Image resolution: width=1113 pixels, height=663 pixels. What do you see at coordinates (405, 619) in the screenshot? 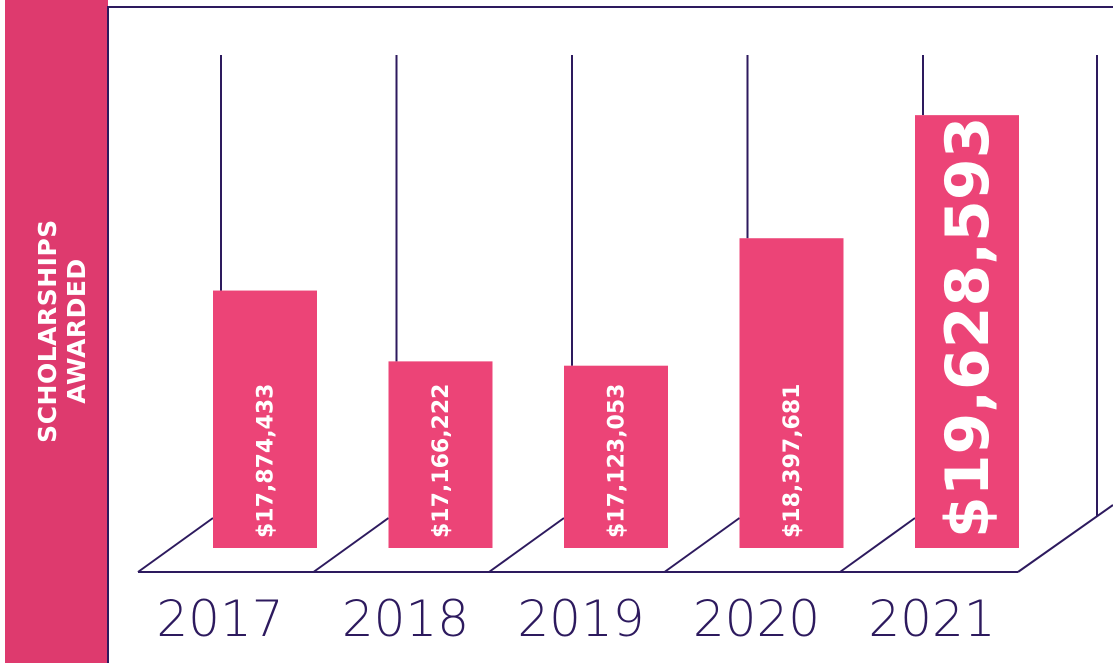
I see `x-tick-label: 2018` at bounding box center [405, 619].